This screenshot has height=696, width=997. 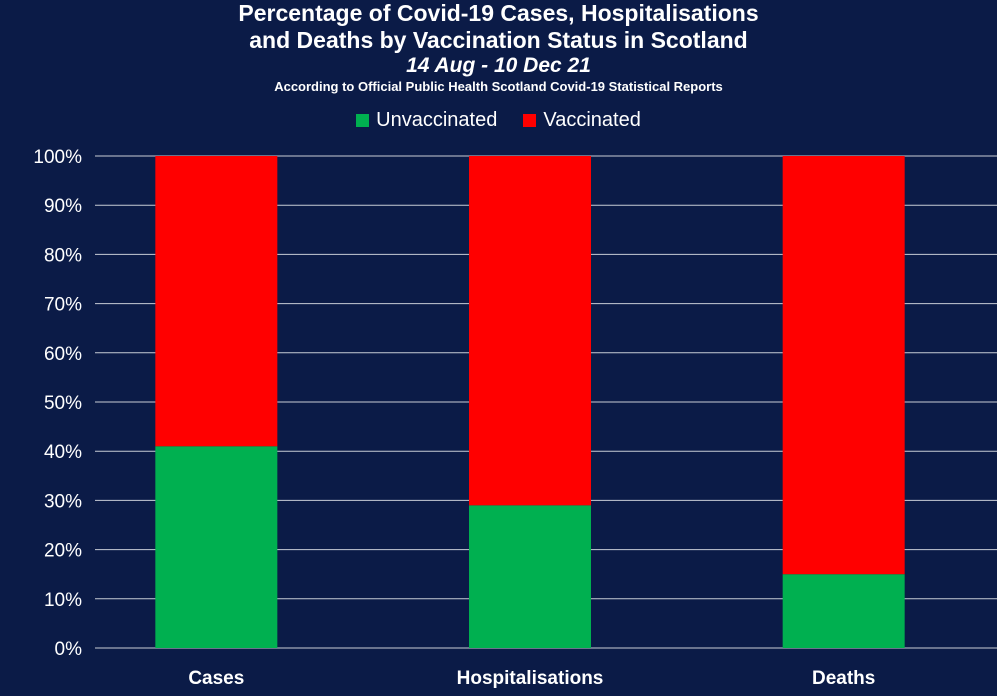 What do you see at coordinates (530, 120) in the screenshot?
I see `legend-swatch-vaccinated` at bounding box center [530, 120].